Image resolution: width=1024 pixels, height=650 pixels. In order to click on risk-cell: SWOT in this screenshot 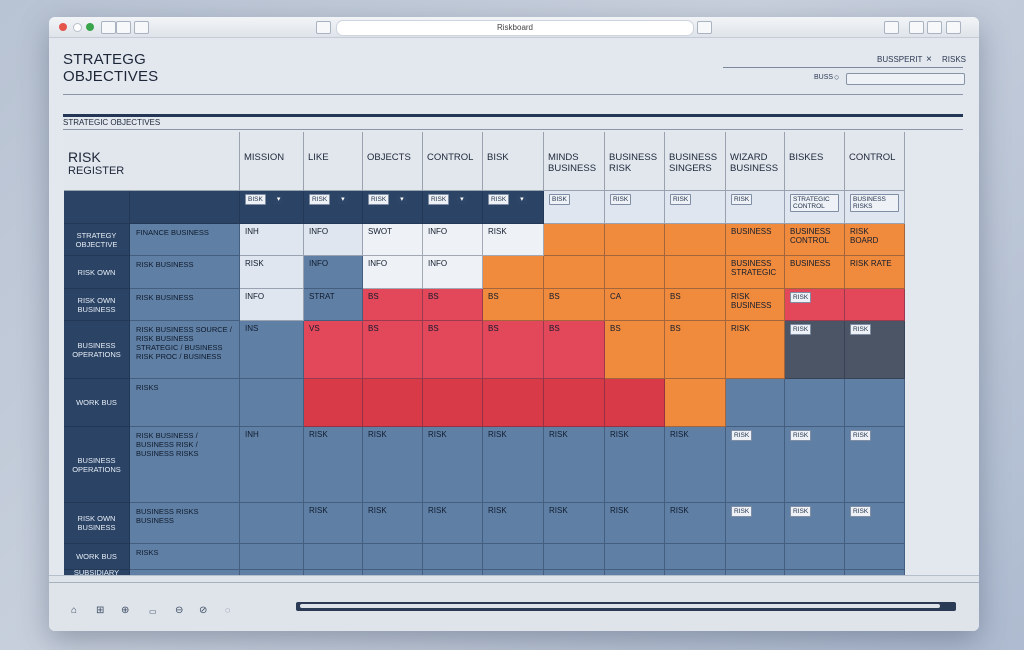, I will do `click(393, 240)`.